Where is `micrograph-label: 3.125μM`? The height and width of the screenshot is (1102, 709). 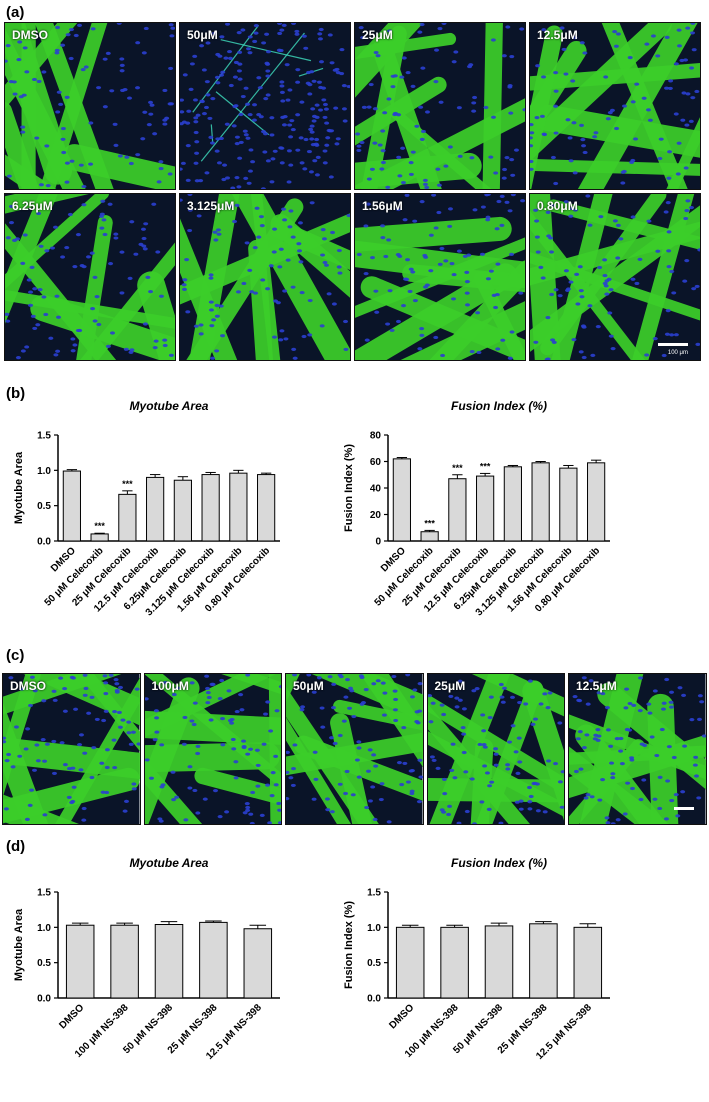
micrograph-label: 3.125μM is located at coordinates (210, 206).